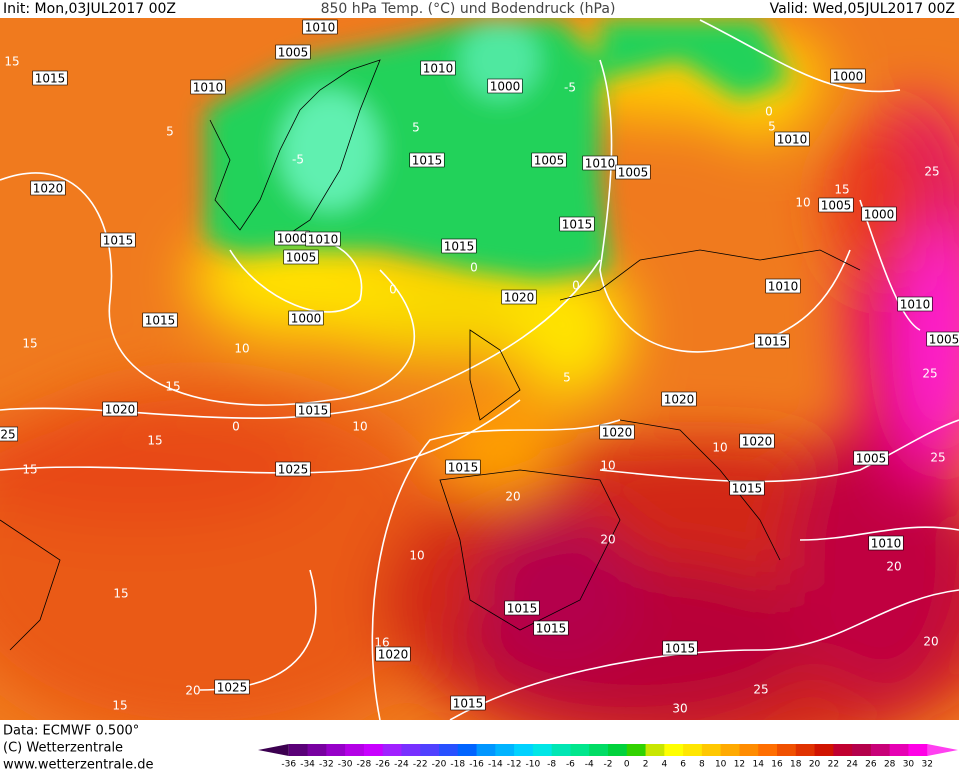  I want to click on colorbar-label: -20, so click(439, 765).